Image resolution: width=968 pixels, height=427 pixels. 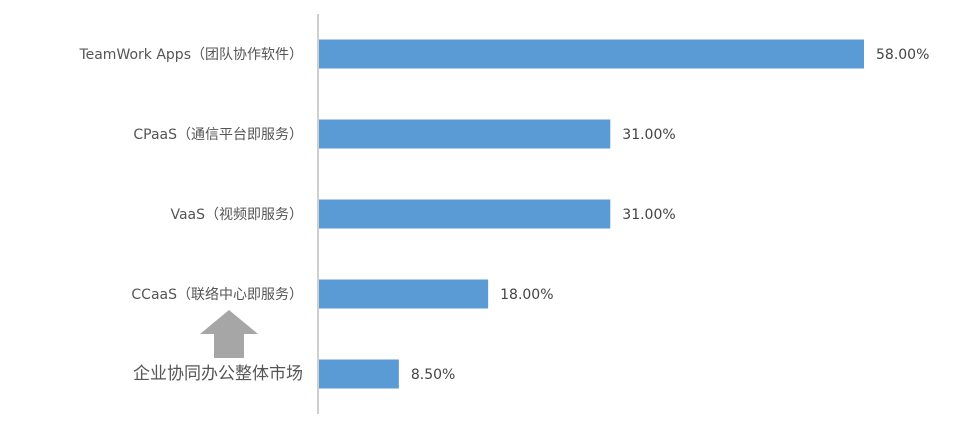 I want to click on category-label-4: 企业协同办公整体市场, so click(x=218, y=374).